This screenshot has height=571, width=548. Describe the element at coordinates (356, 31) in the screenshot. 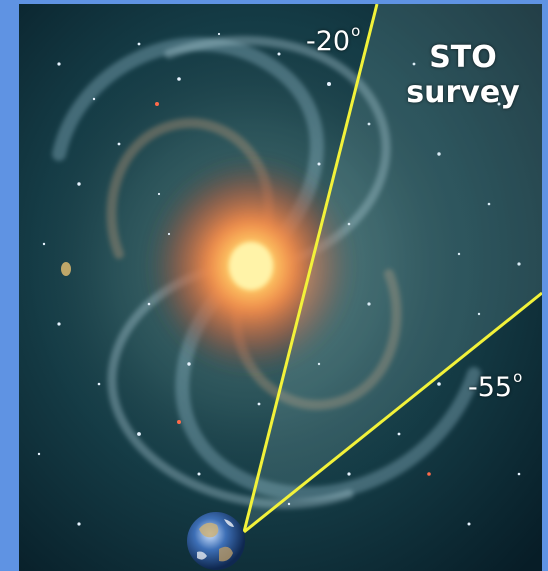

I see `degree-symbol-upper: o` at that location.